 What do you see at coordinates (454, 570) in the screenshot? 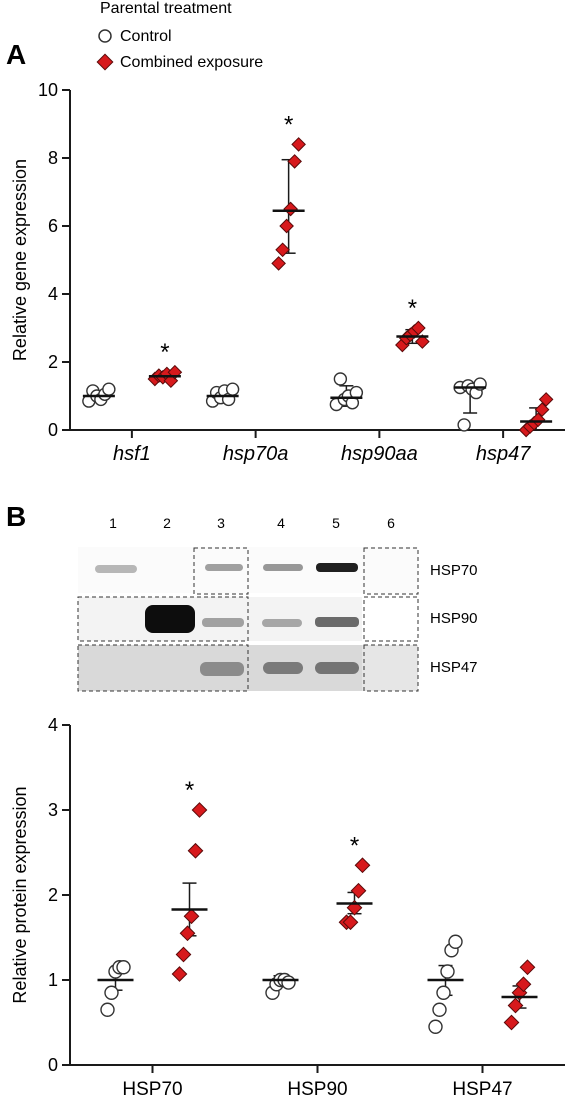
I see `blot-row-label: HSP70` at bounding box center [454, 570].